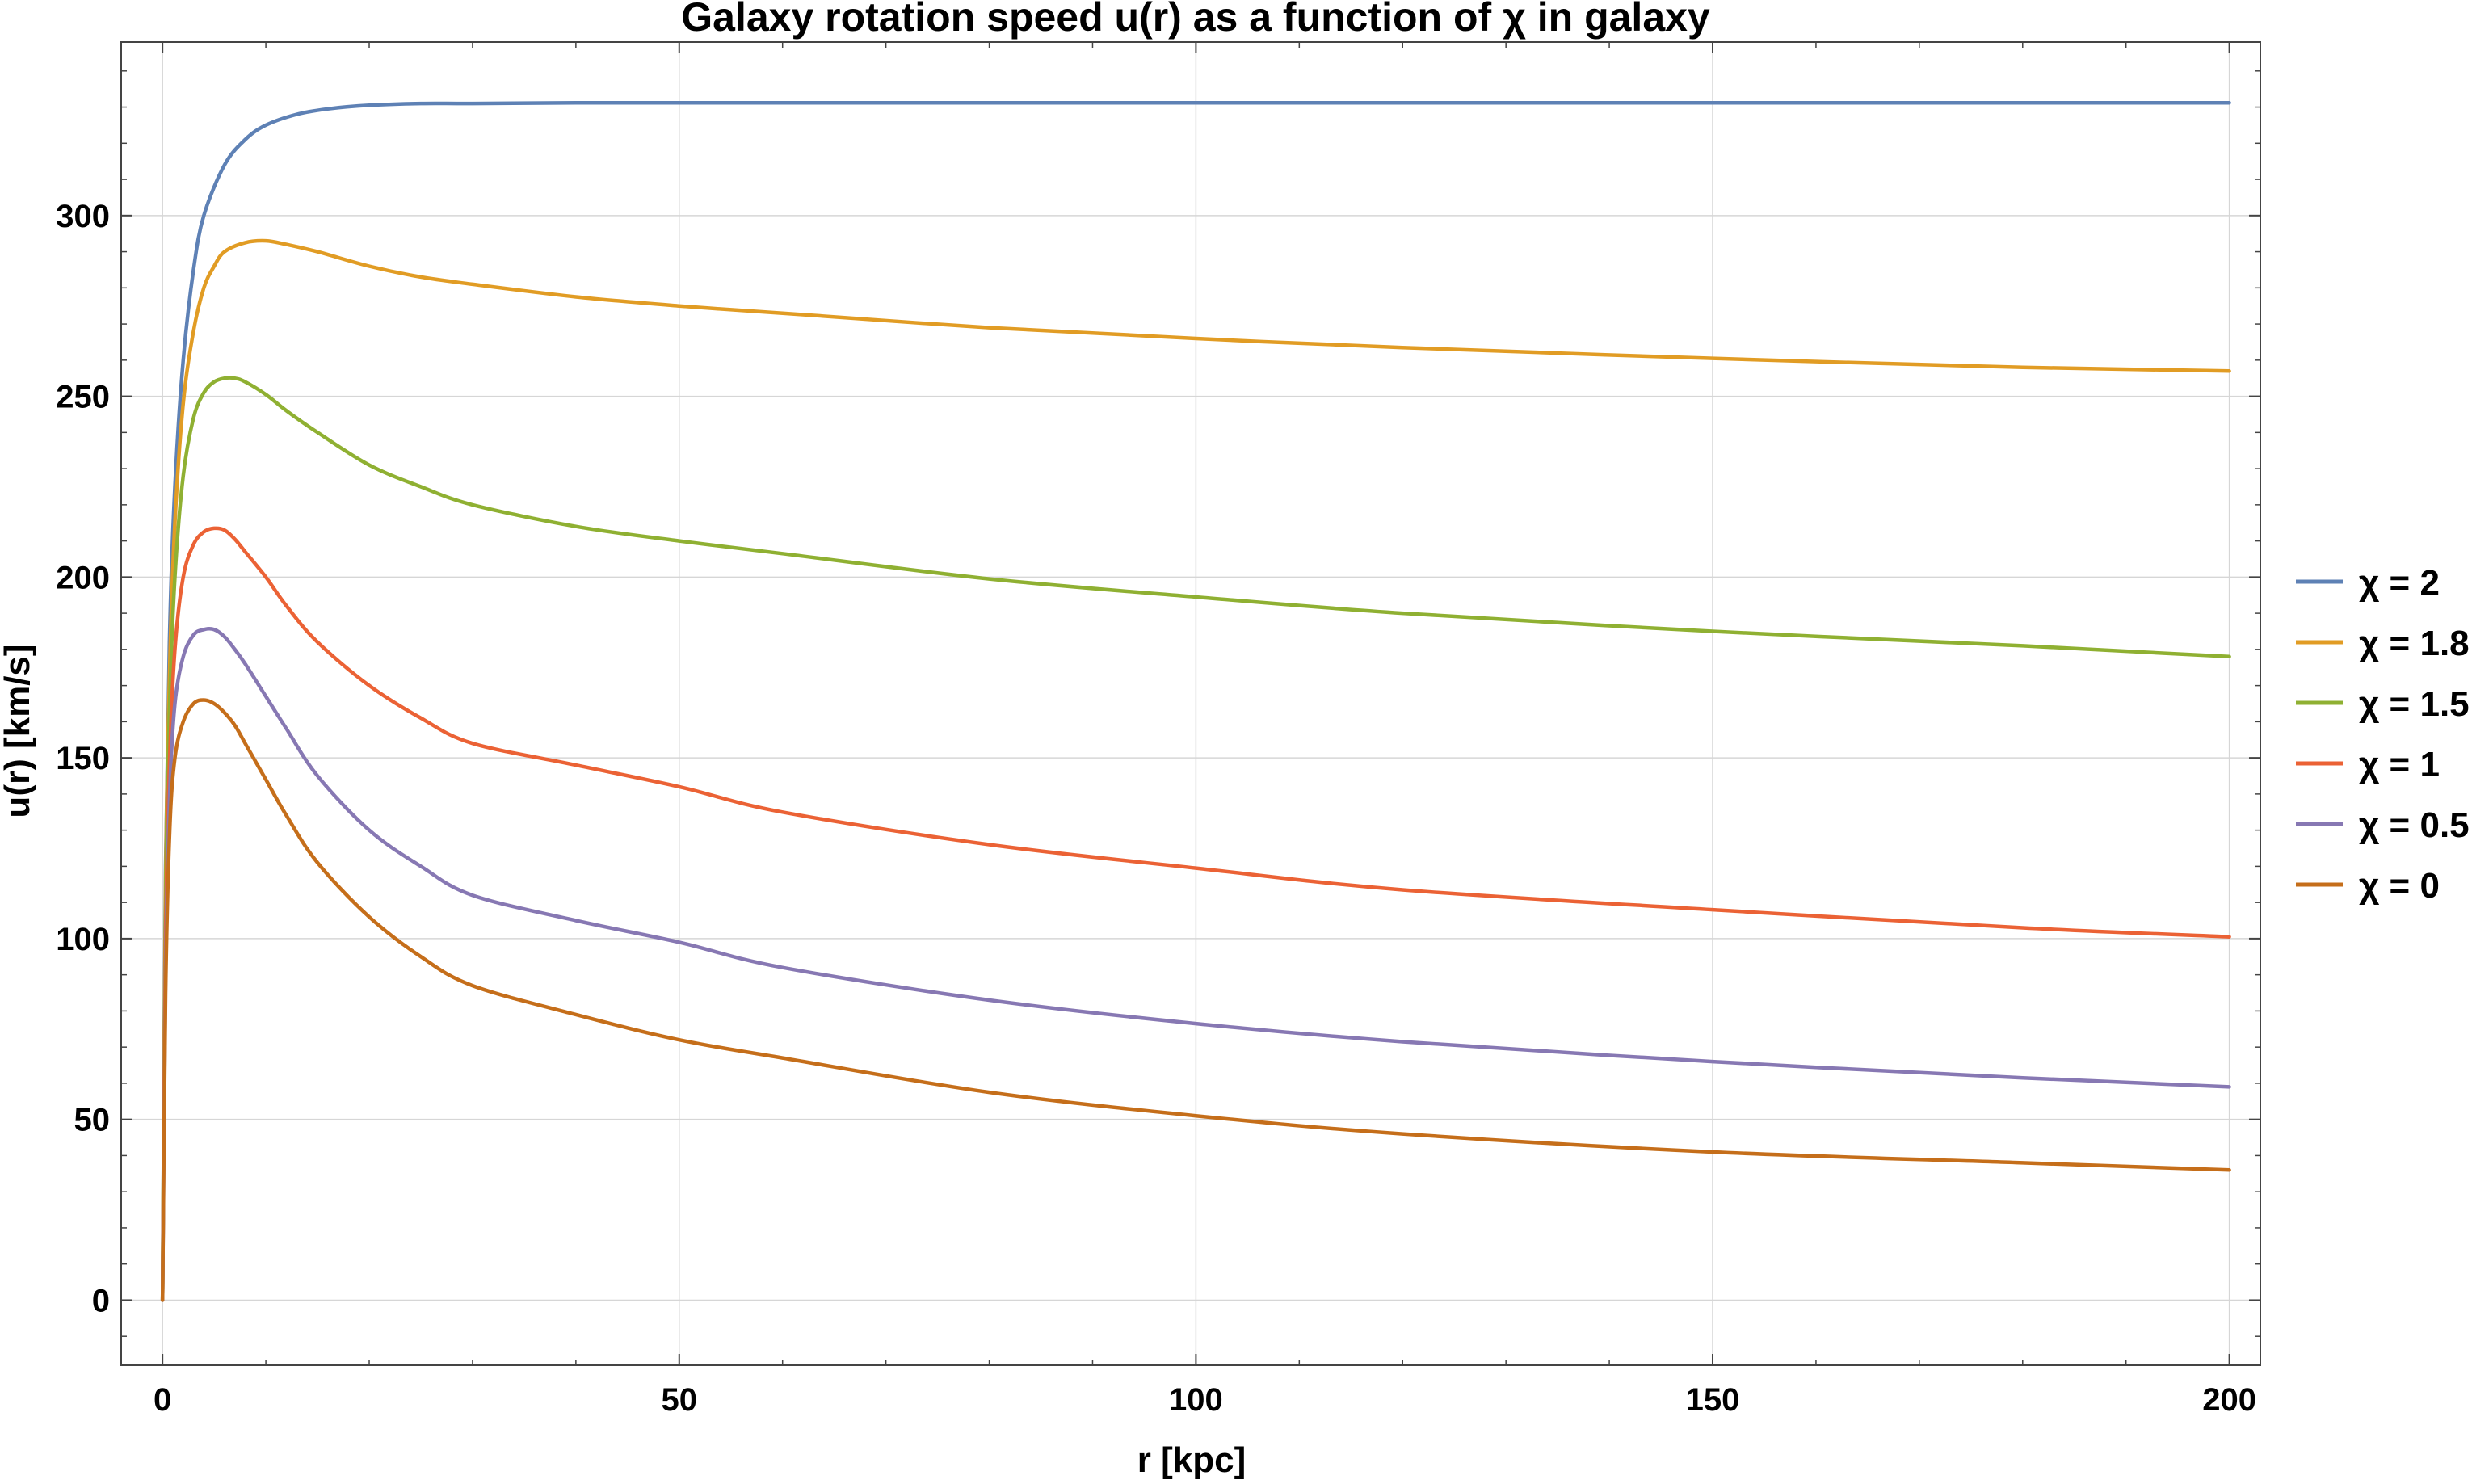 The image size is (2472, 1484). I want to click on y-tick-label: 300, so click(83, 217).